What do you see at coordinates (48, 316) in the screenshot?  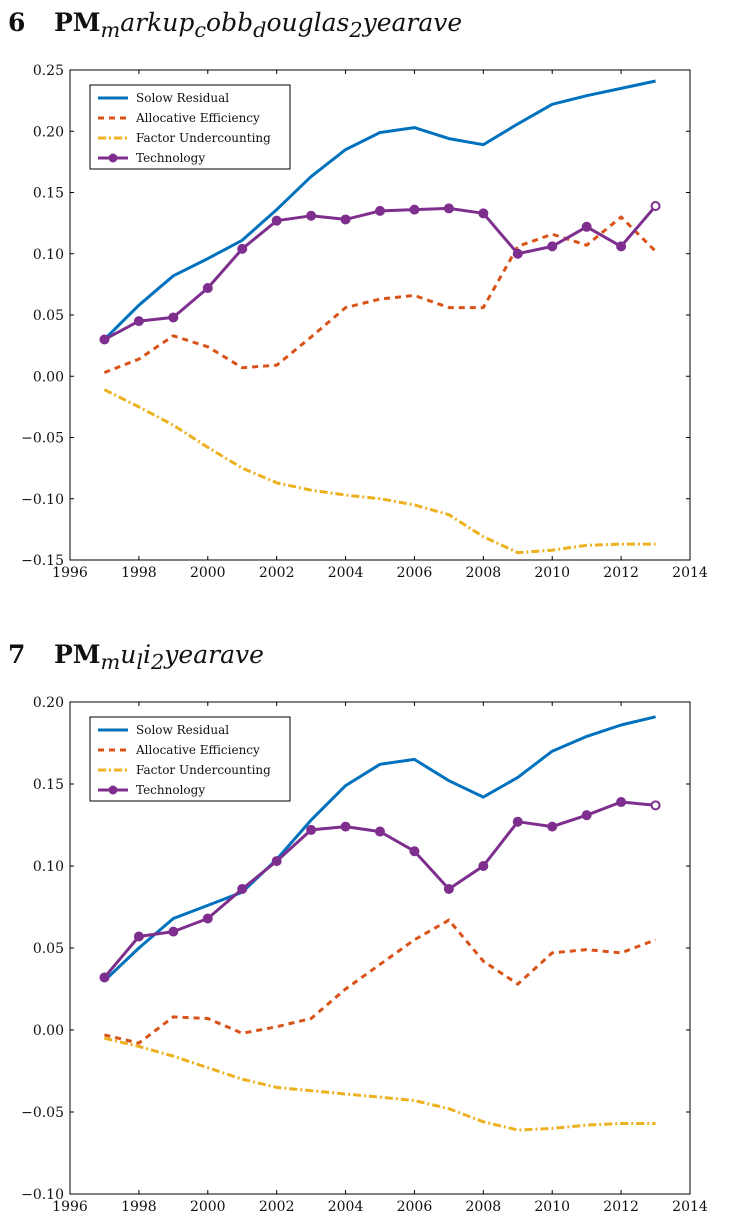 I see `y-tick-label: 0.05` at bounding box center [48, 316].